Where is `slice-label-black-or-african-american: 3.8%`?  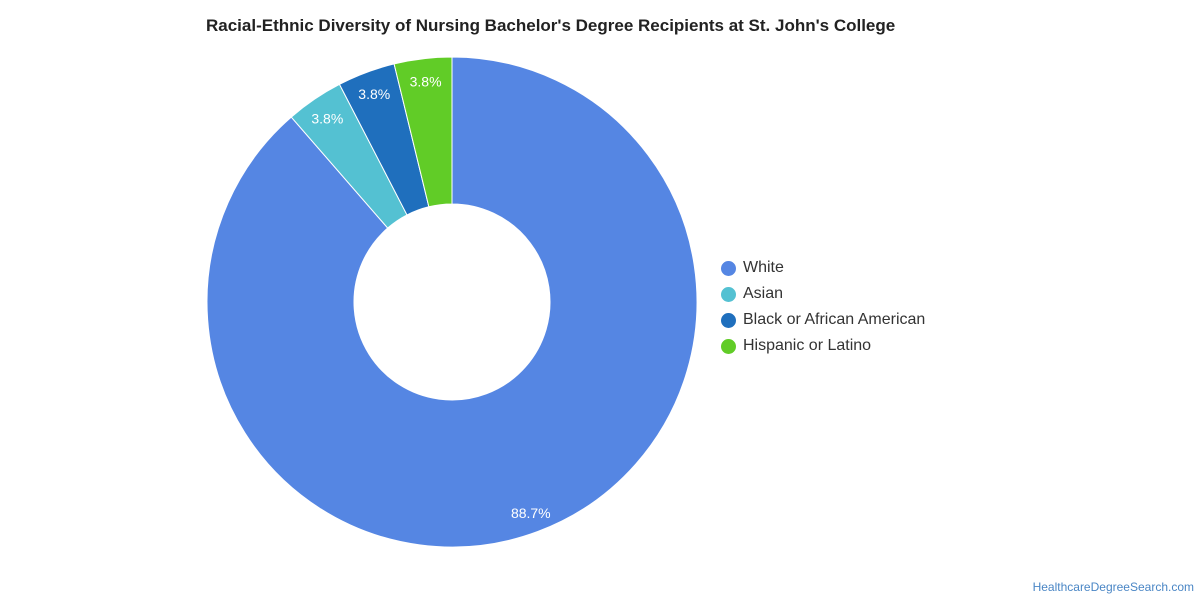 slice-label-black-or-african-american: 3.8% is located at coordinates (374, 94).